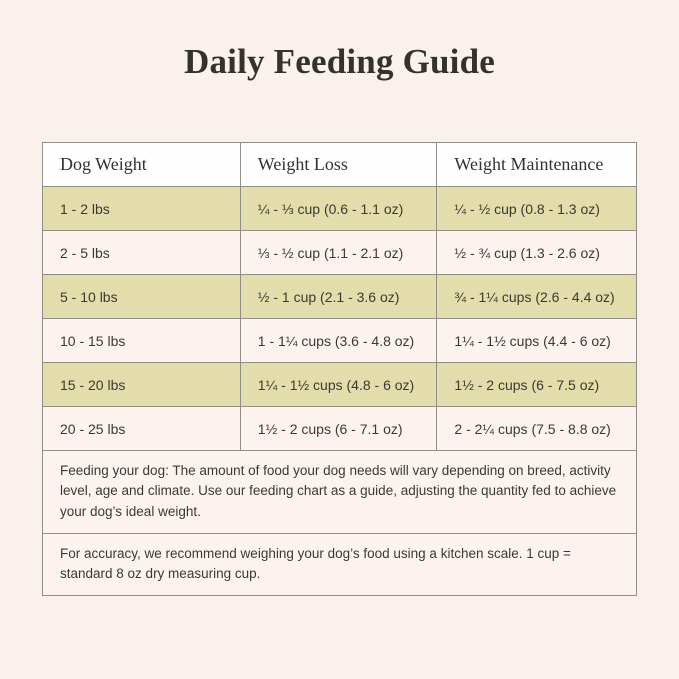 The image size is (679, 679). What do you see at coordinates (141, 384) in the screenshot?
I see `weight-cell: 15 - 20 lbs` at bounding box center [141, 384].